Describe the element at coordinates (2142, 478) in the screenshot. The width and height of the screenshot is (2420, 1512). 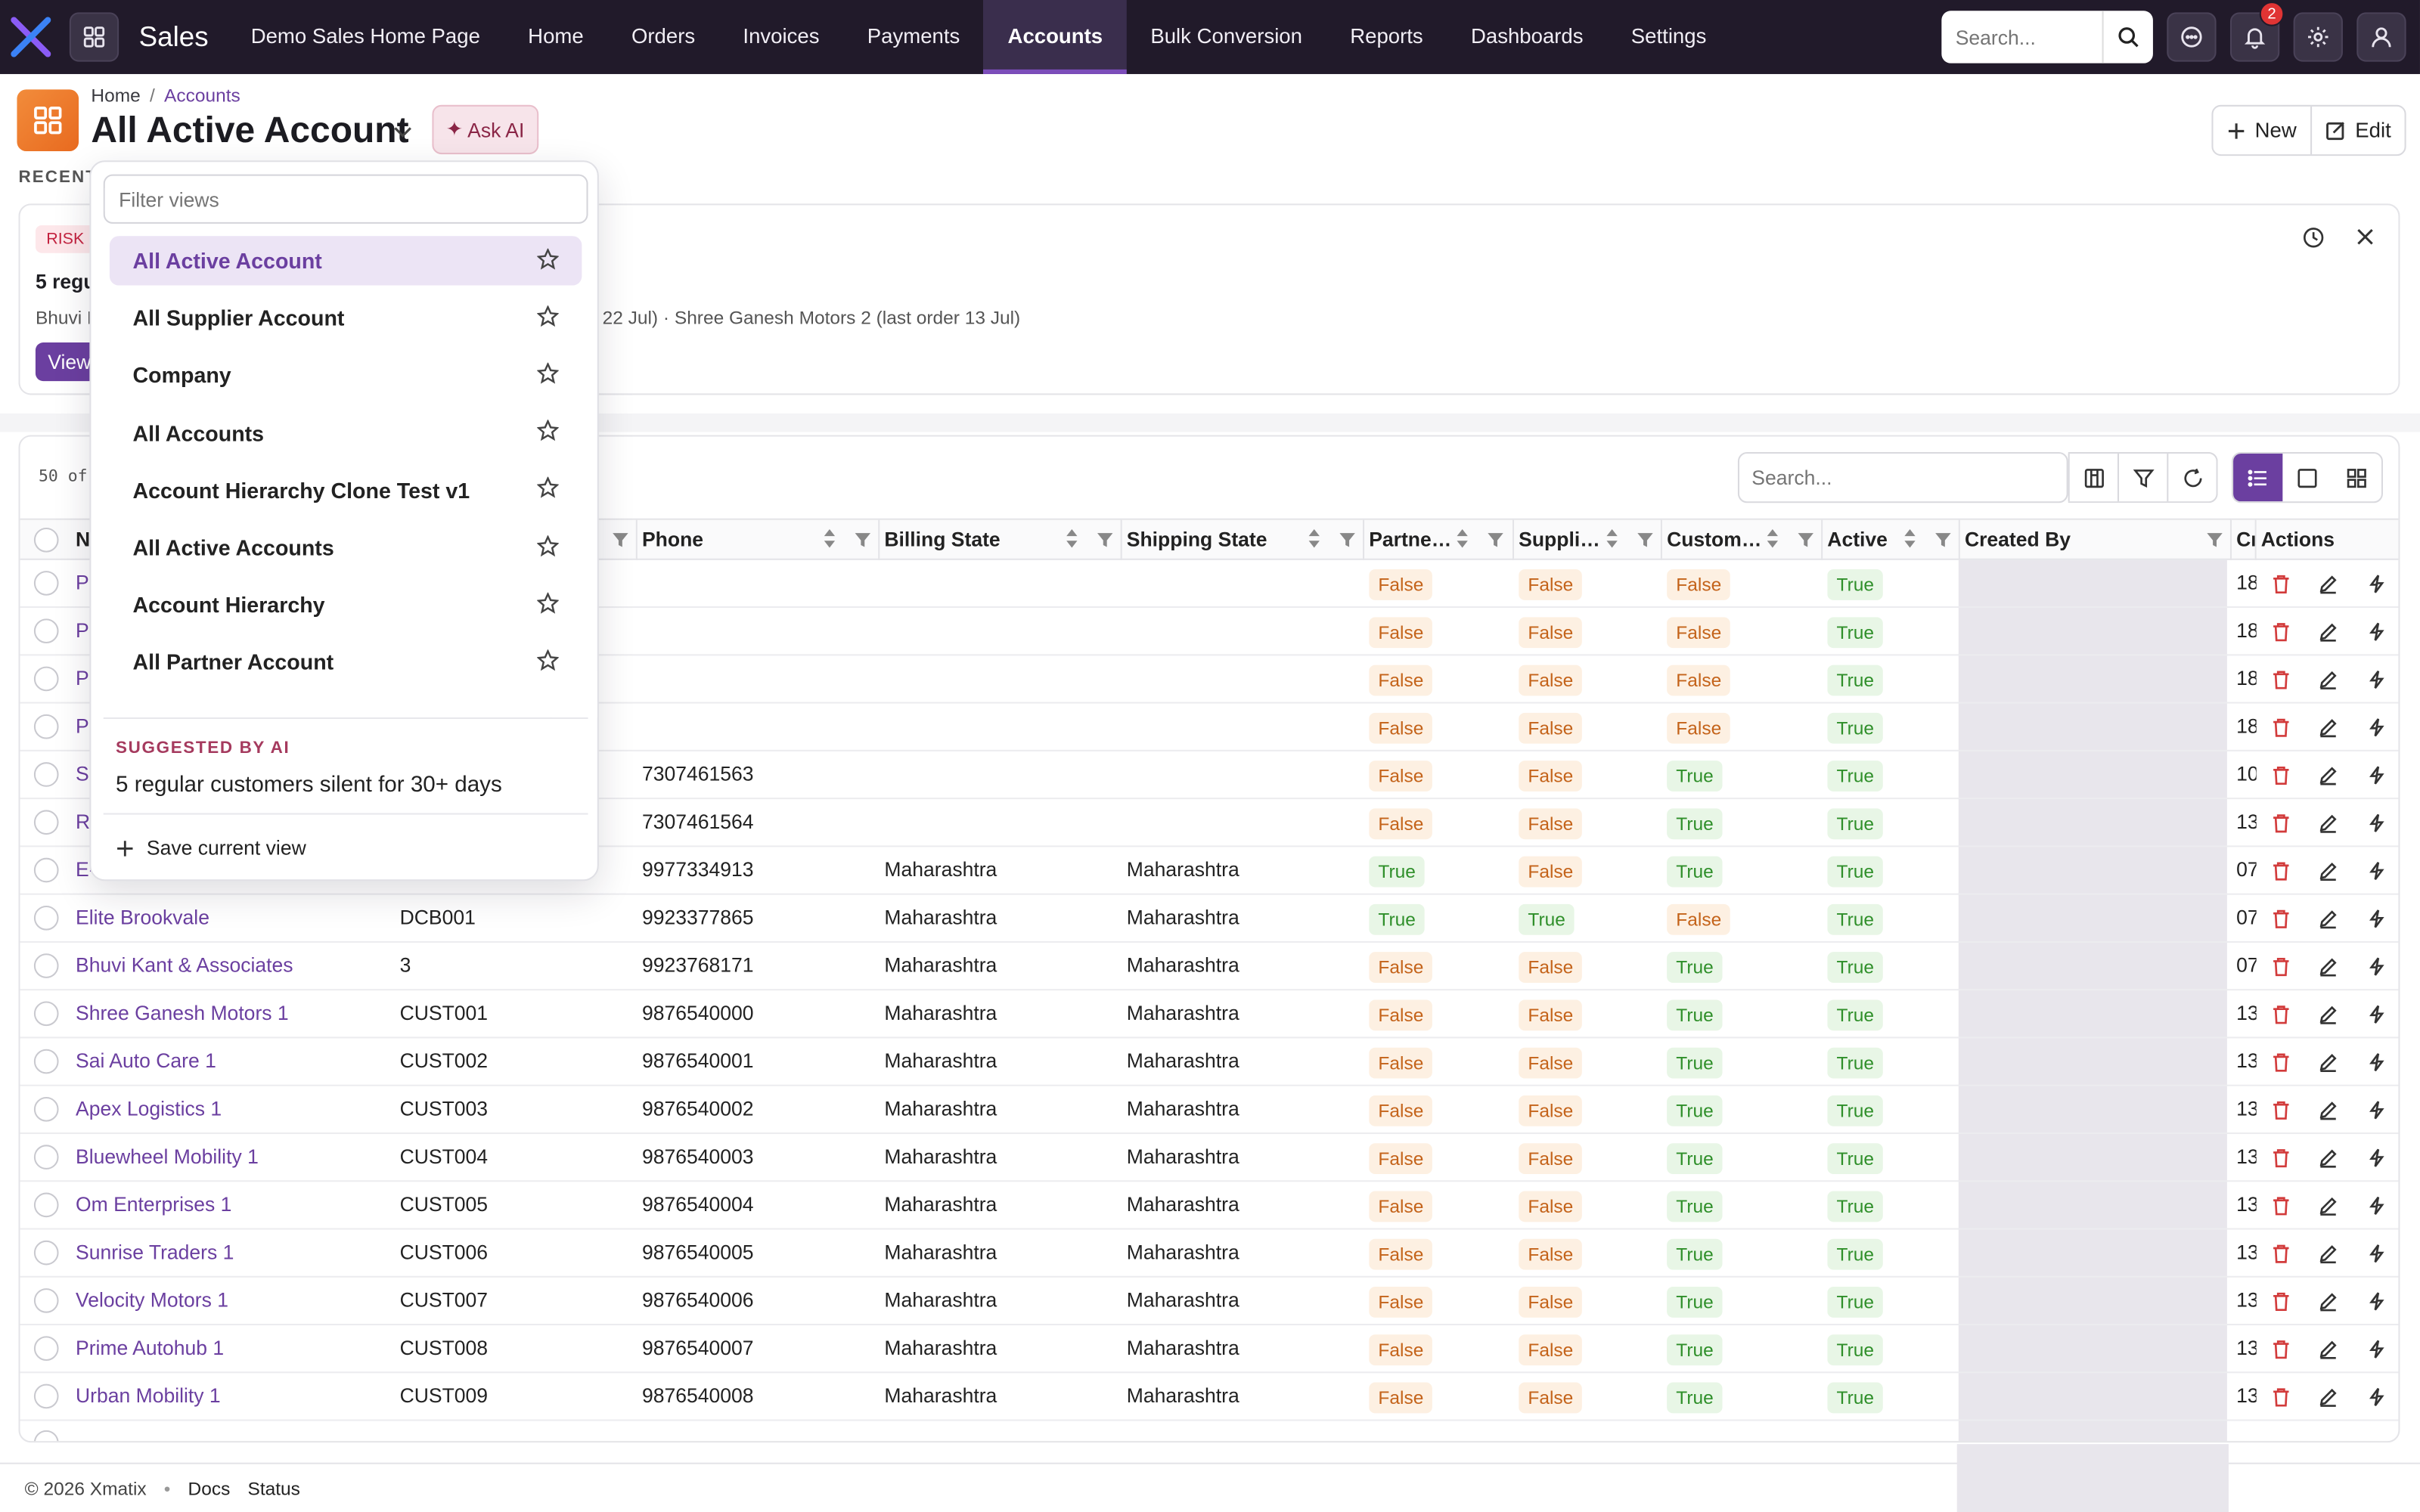
I see `filter-icon` at that location.